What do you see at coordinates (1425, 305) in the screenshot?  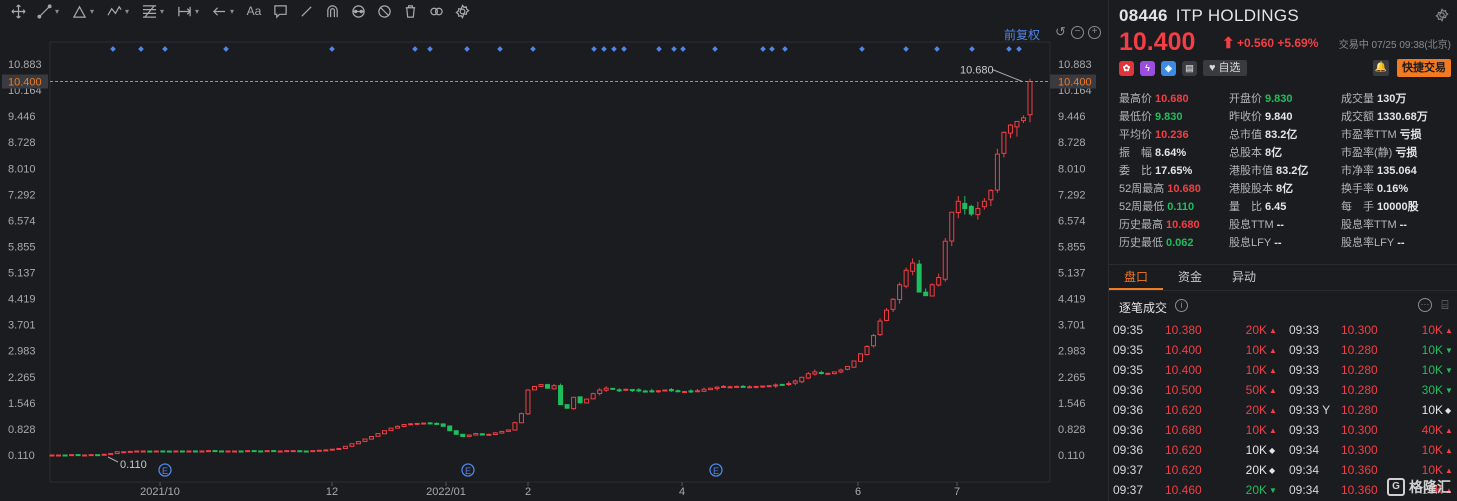 I see `more-icon: ···` at bounding box center [1425, 305].